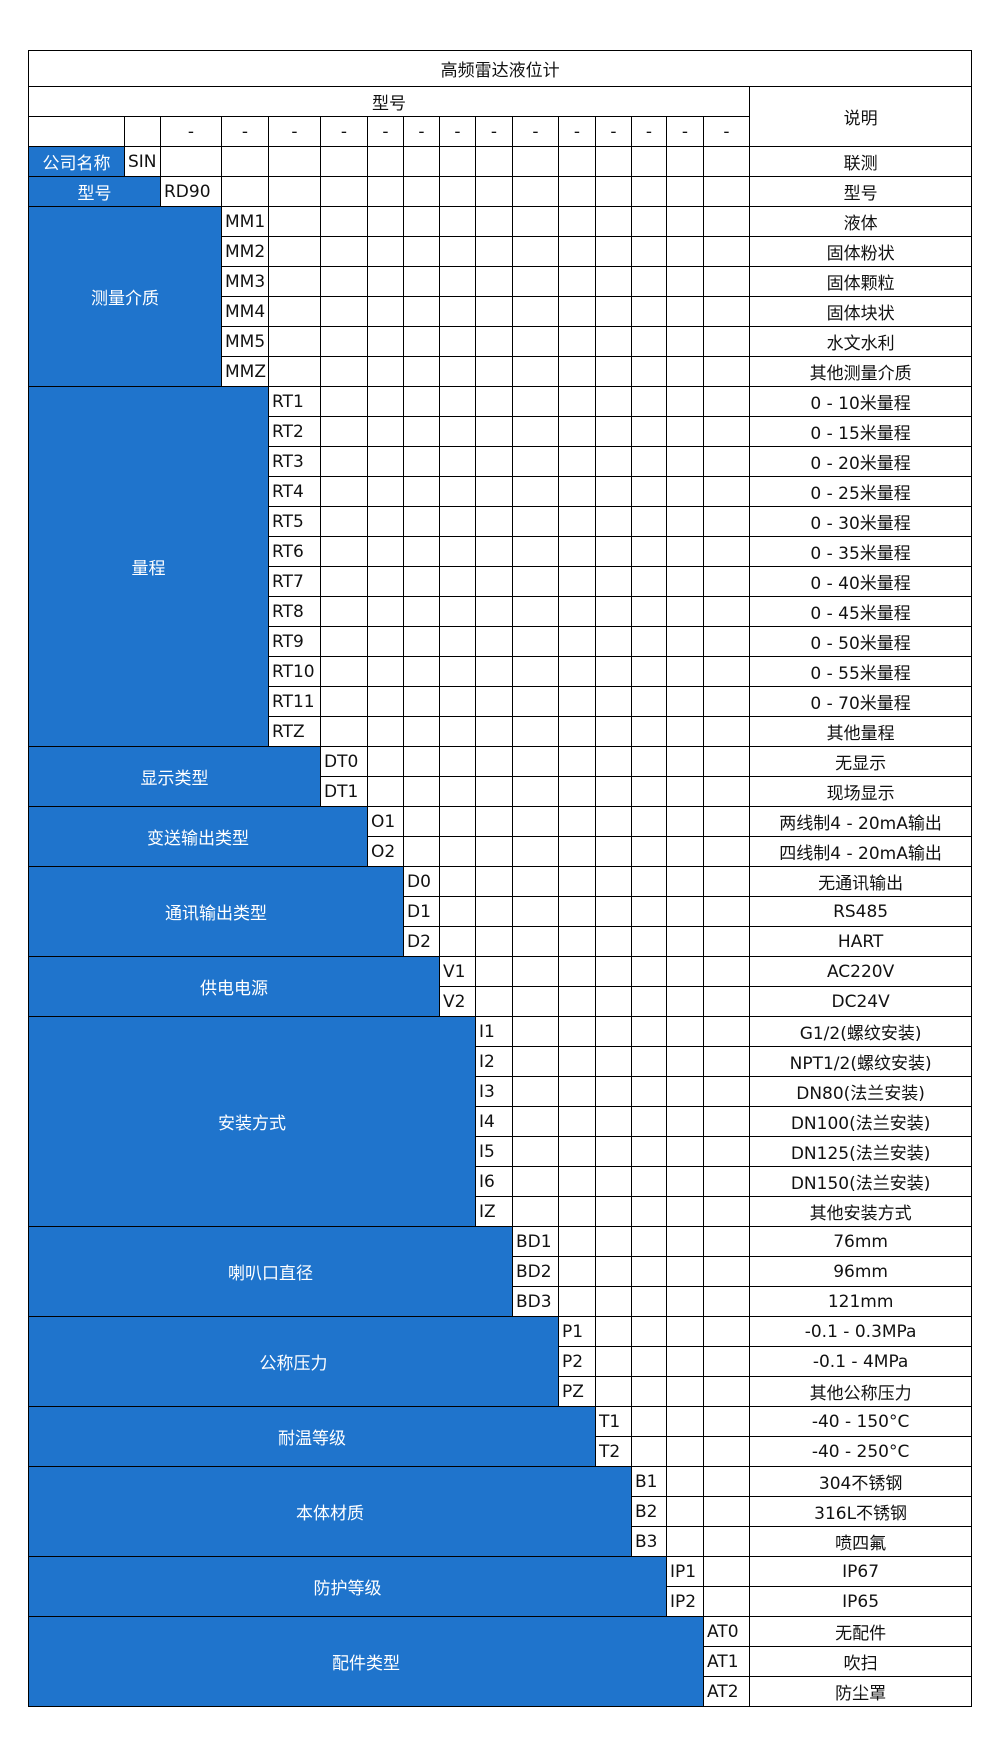 The image size is (1000, 1757). Describe the element at coordinates (245, 311) in the screenshot. I see `option-code: MM4` at that location.